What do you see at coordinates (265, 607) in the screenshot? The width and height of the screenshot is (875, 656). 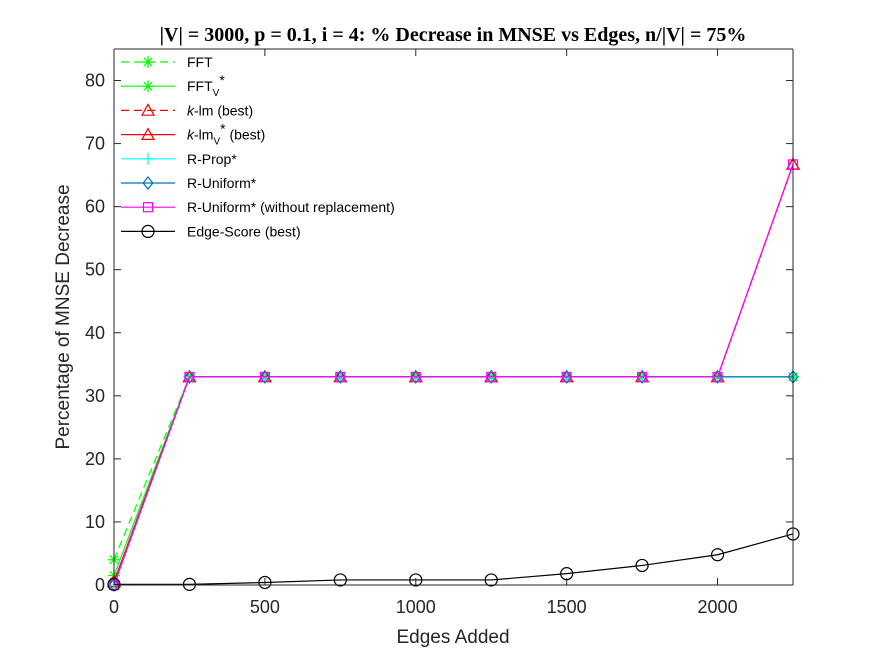 I see `x-tick-label: 500` at bounding box center [265, 607].